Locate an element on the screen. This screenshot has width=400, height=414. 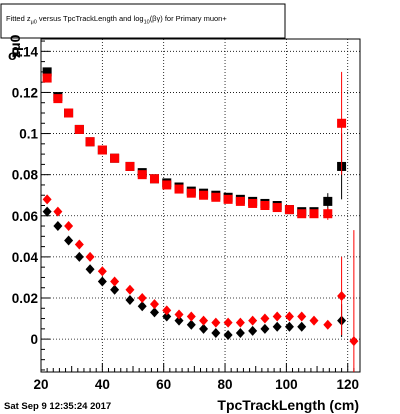
y-tick-label: 0.1 is located at coordinates (28, 134).